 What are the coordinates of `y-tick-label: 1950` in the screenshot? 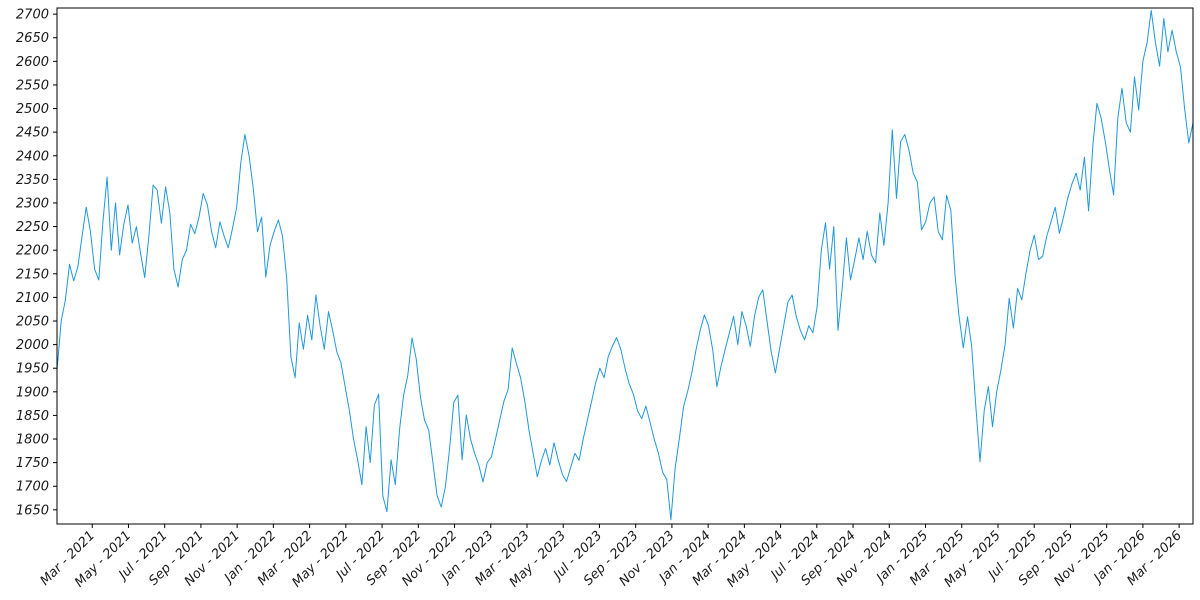 It's located at (32, 369).